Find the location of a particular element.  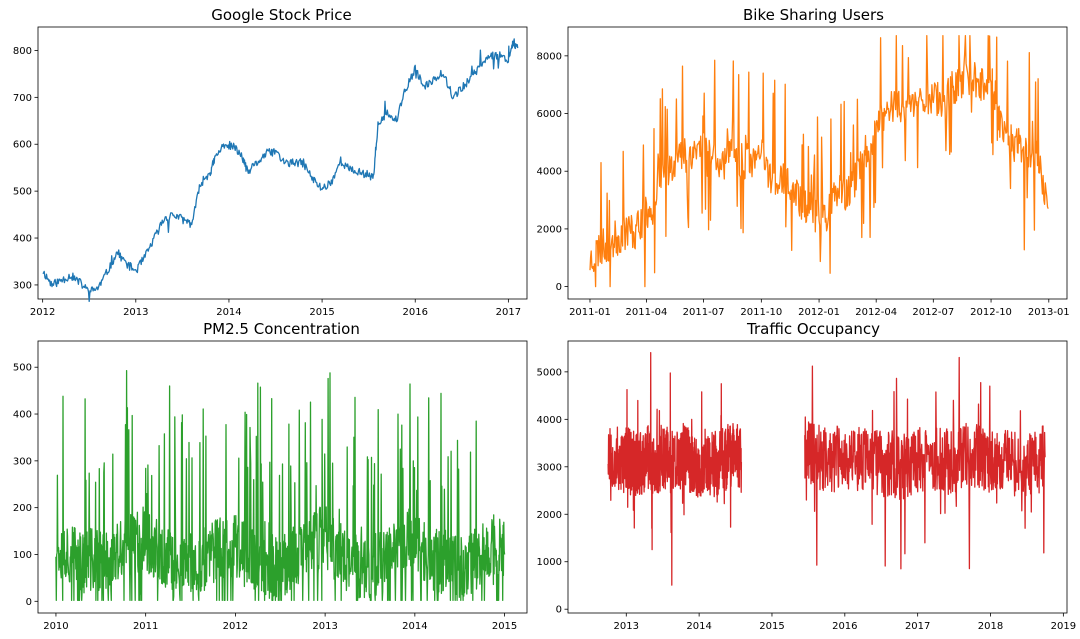

x-tick-label: 2011-01 is located at coordinates (590, 312).